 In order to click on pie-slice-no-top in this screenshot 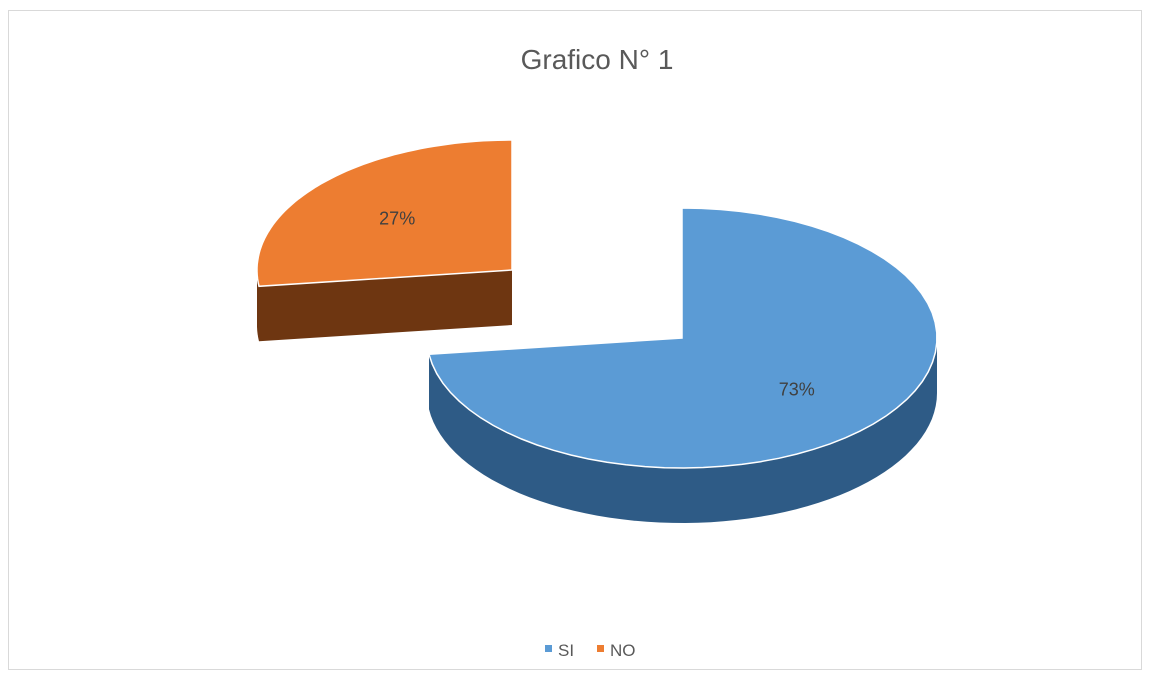, I will do `click(384, 213)`.